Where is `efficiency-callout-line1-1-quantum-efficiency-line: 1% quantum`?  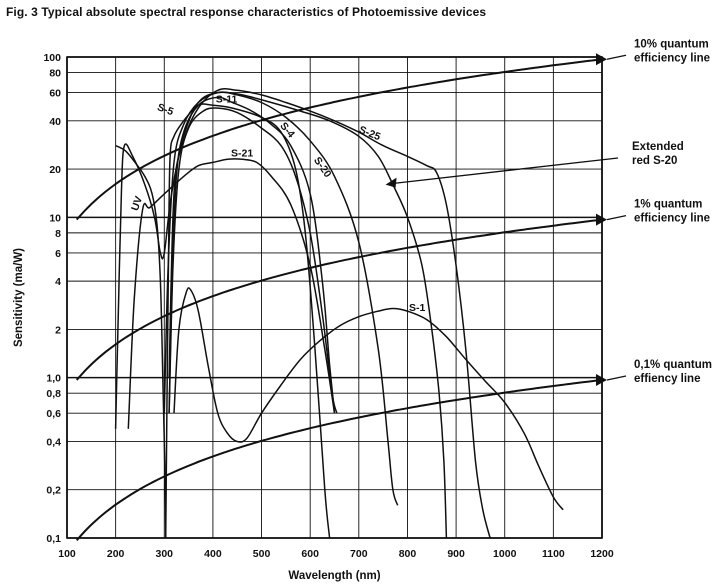
efficiency-callout-line1-1-quantum-efficiency-line: 1% quantum is located at coordinates (668, 205).